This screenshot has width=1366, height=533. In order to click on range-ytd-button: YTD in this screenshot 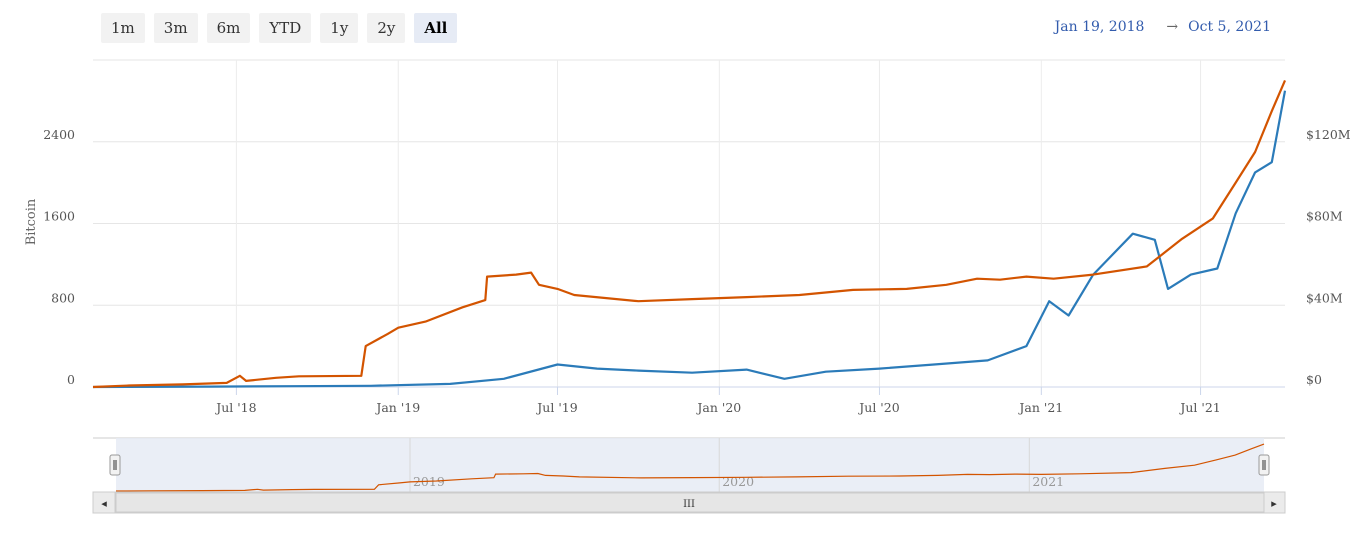, I will do `click(285, 28)`.